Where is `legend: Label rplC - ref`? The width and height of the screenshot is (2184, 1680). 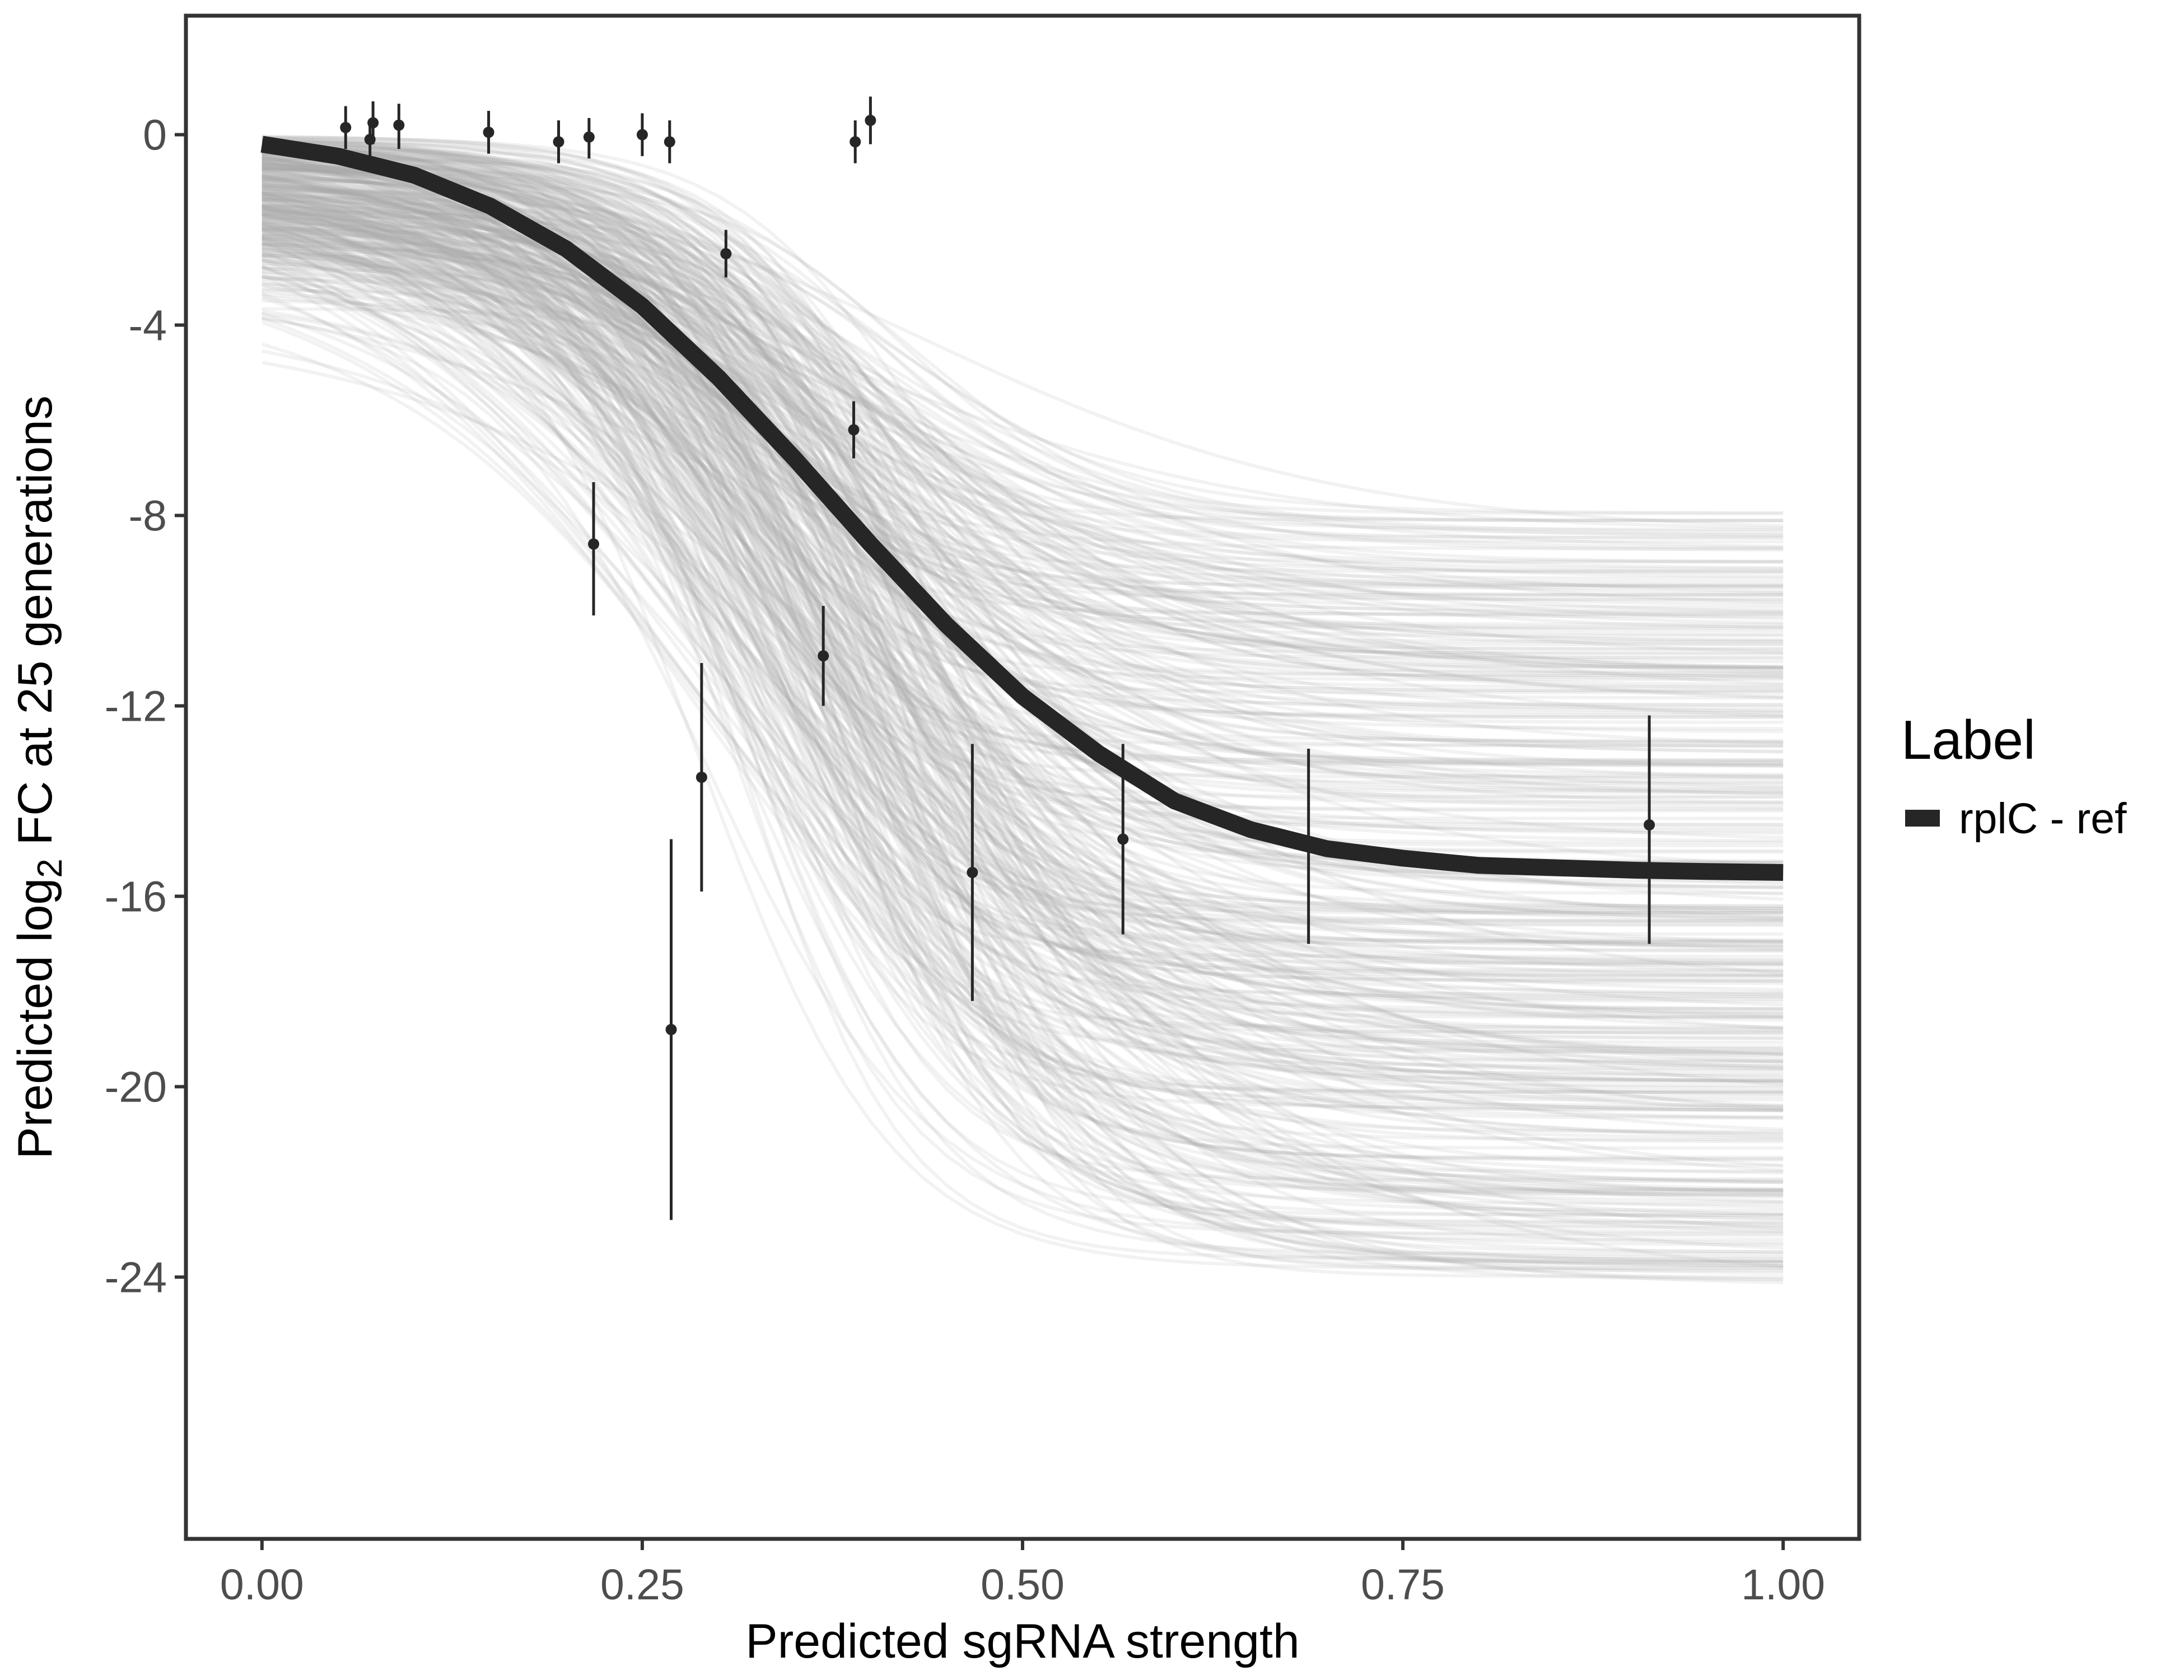 legend: Label rplC - ref is located at coordinates (2014, 776).